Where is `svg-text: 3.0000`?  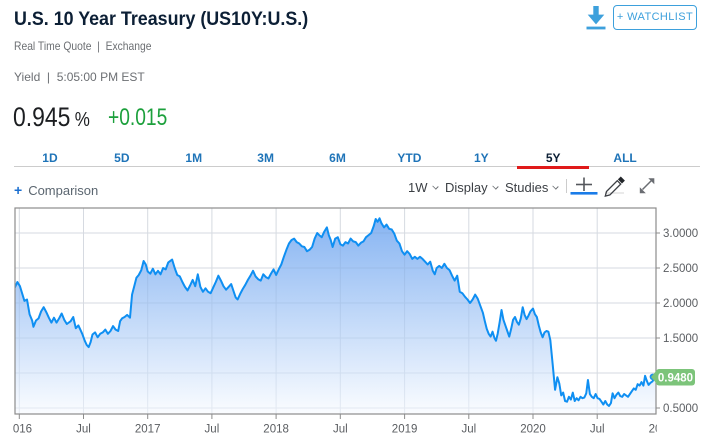 svg-text: 3.0000 is located at coordinates (680, 234).